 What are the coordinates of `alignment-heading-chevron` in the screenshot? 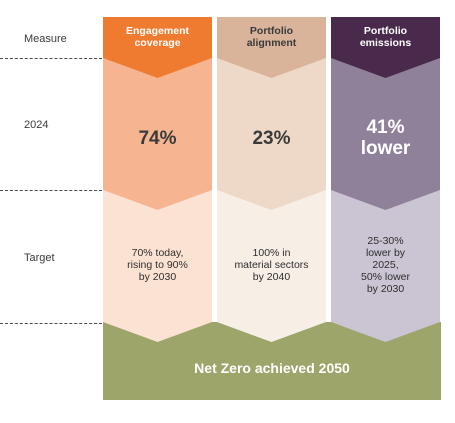 It's located at (271, 47).